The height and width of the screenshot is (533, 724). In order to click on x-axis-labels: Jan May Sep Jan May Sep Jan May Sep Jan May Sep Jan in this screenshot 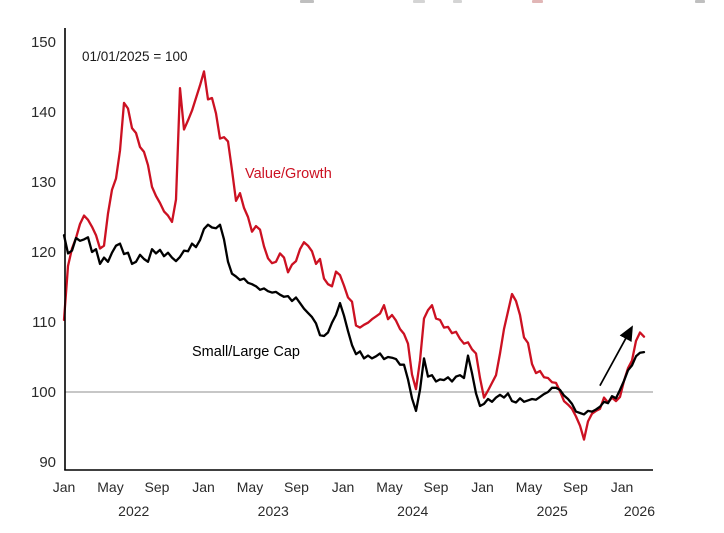, I will do `click(343, 487)`.